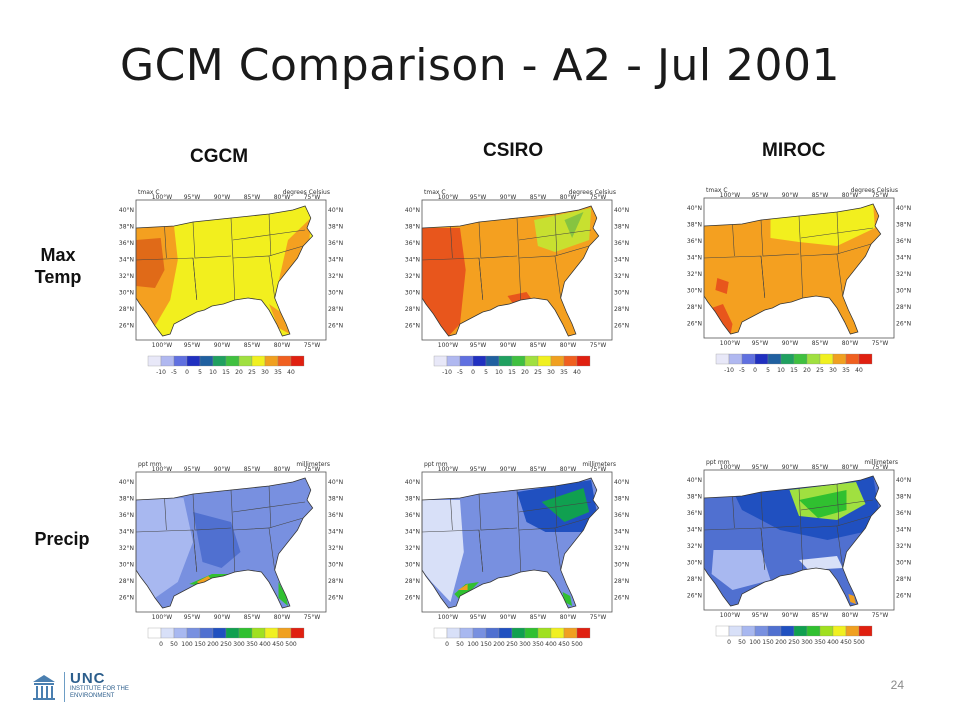 The image size is (960, 720). What do you see at coordinates (252, 644) in the screenshot?
I see `color-scale-label: 350` at bounding box center [252, 644].